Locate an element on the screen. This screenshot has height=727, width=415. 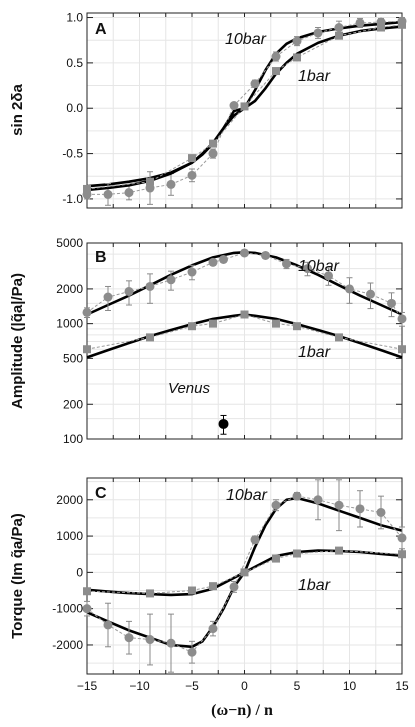
y-tick-label: 500 is located at coordinates (73, 358).